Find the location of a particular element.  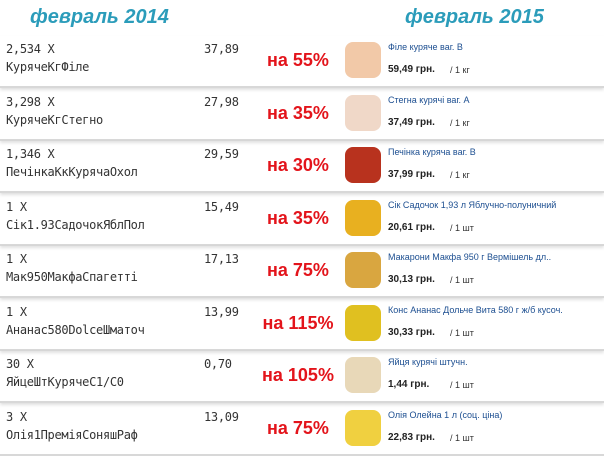

receipt-name: КурячеКгСтегно is located at coordinates (54, 119).